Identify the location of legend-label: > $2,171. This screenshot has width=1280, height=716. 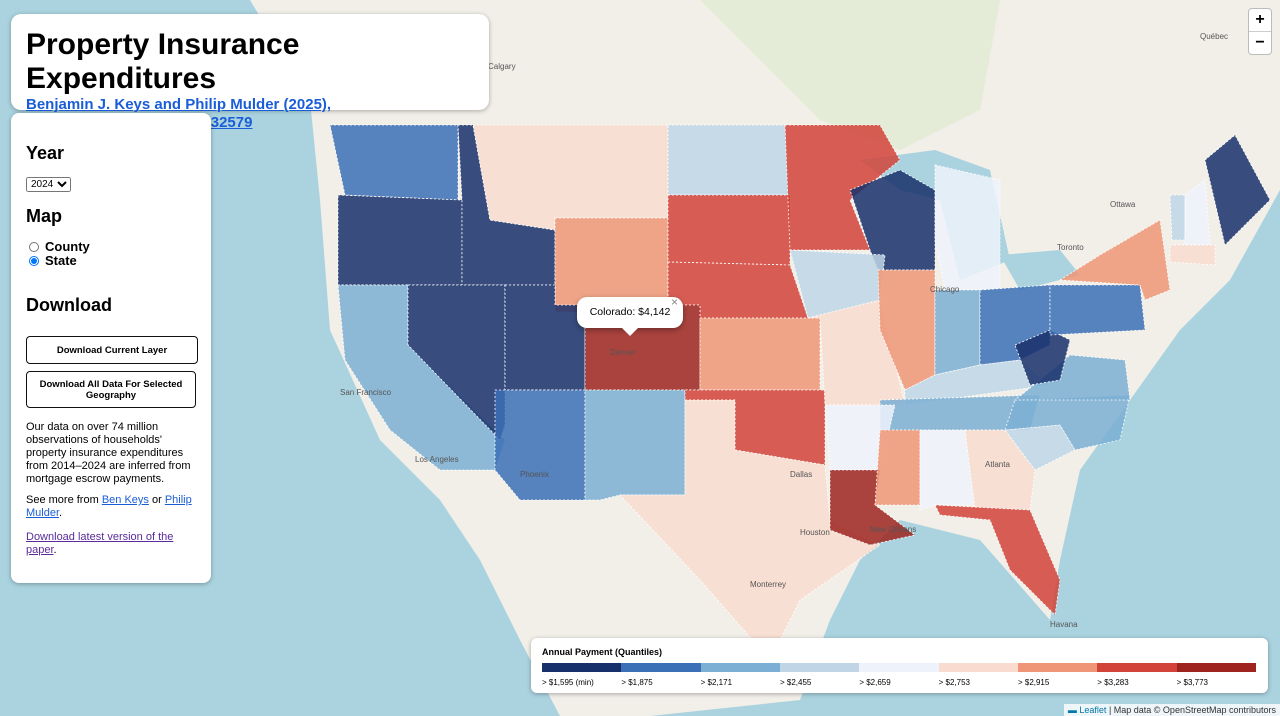
(716, 682).